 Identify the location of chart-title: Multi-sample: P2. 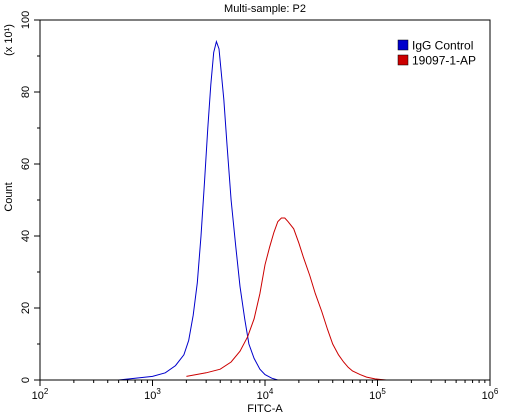
(265, 9).